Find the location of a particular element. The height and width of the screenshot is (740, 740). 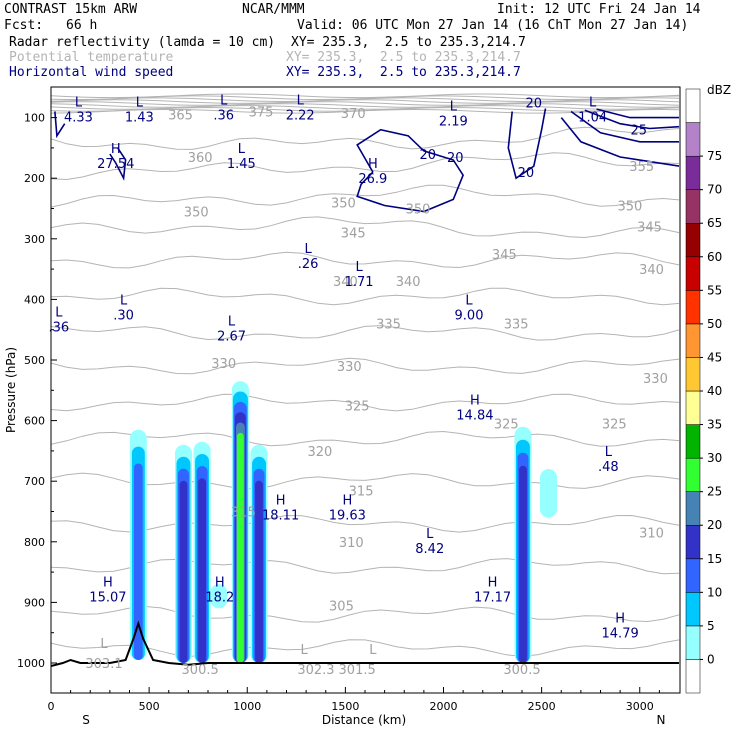

theta-label: 355 is located at coordinates (641, 167).